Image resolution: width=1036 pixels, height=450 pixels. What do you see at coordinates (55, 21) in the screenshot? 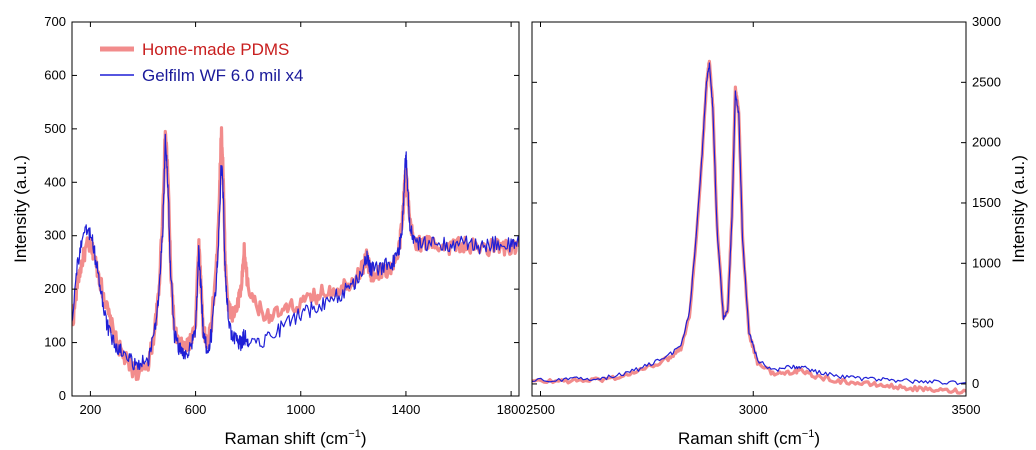
I see `y-tick-label: 700` at bounding box center [55, 21].